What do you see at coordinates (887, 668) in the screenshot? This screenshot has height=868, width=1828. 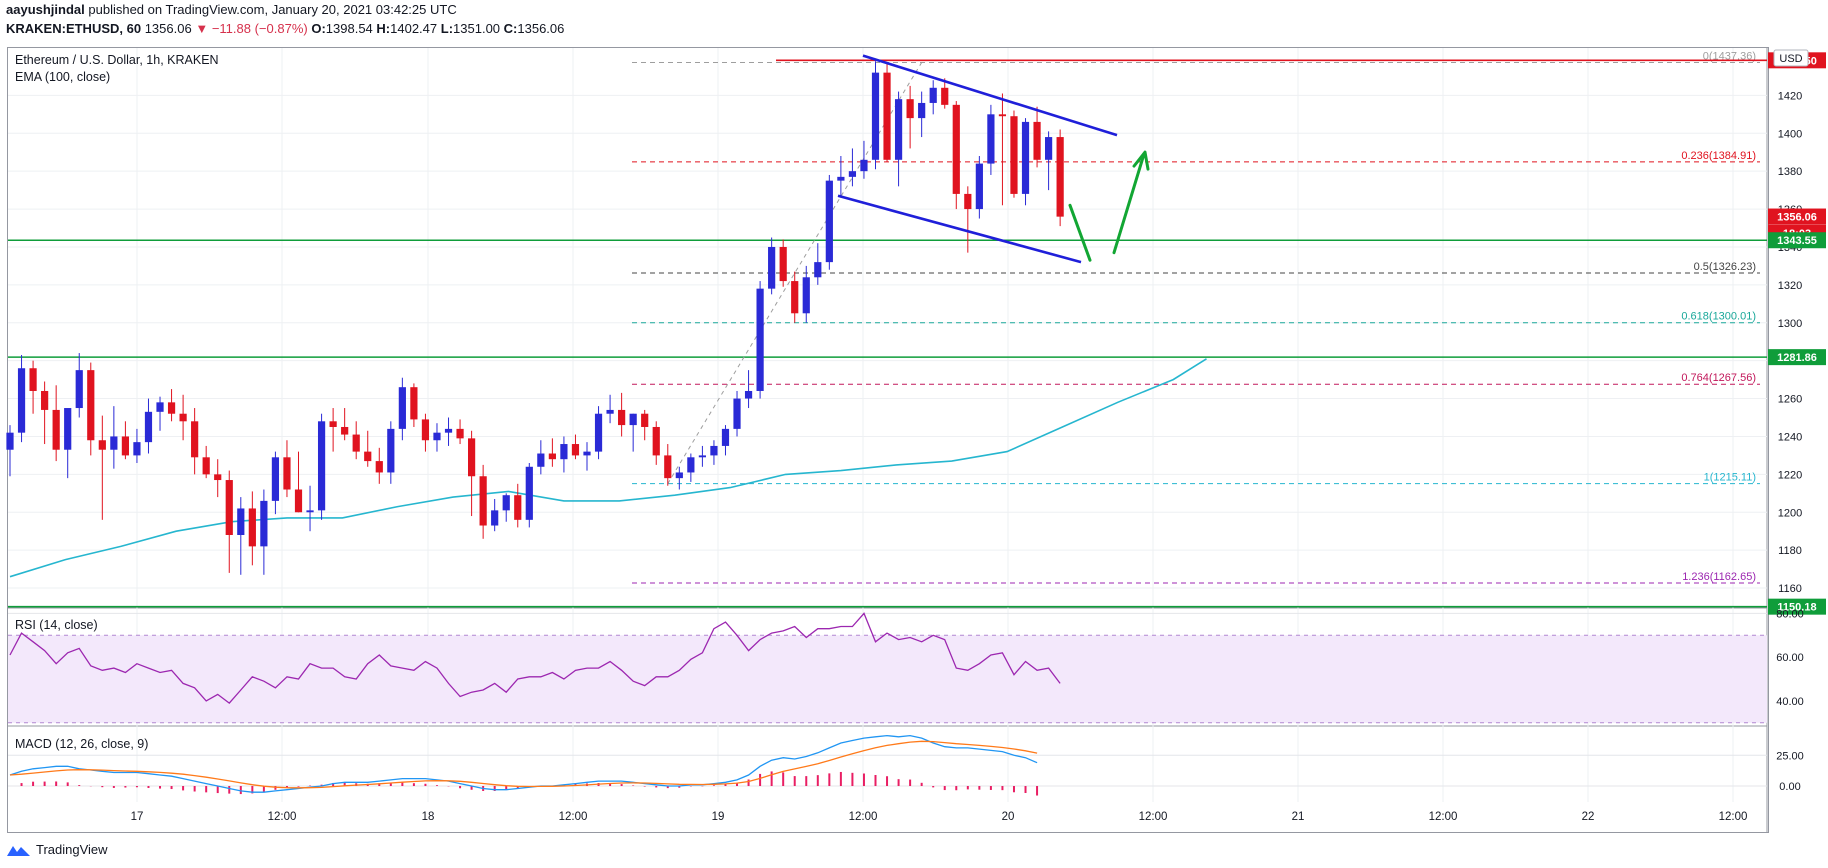 I see `rsi-pane` at bounding box center [887, 668].